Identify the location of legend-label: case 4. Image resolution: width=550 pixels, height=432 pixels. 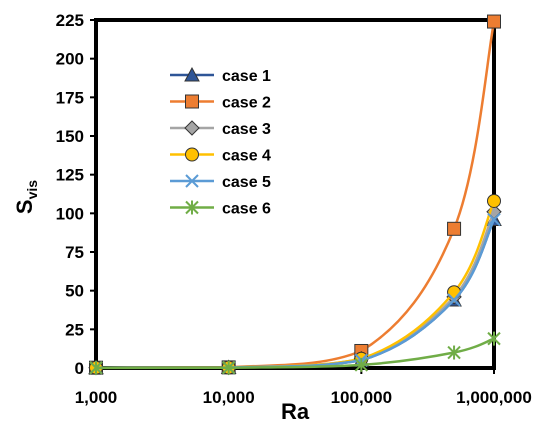
(246, 156).